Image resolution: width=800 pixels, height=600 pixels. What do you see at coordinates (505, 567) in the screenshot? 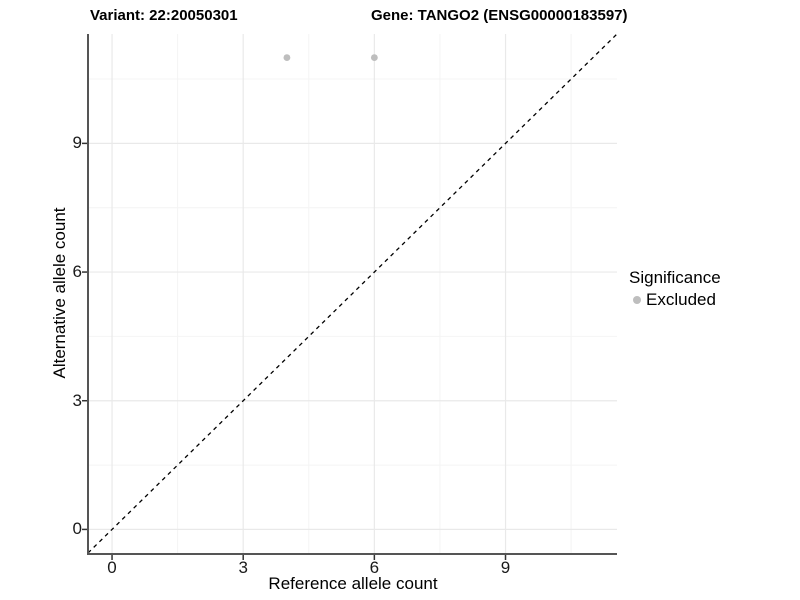
I see `x-tick-label: 9` at bounding box center [505, 567].